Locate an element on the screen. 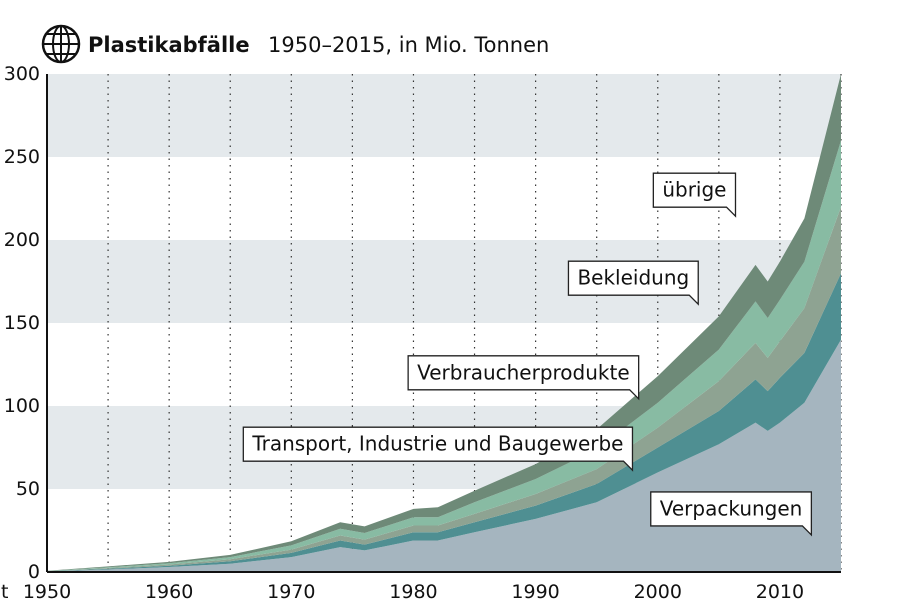 The width and height of the screenshot is (907, 615). svg-text: Verpackungen is located at coordinates (731, 508).